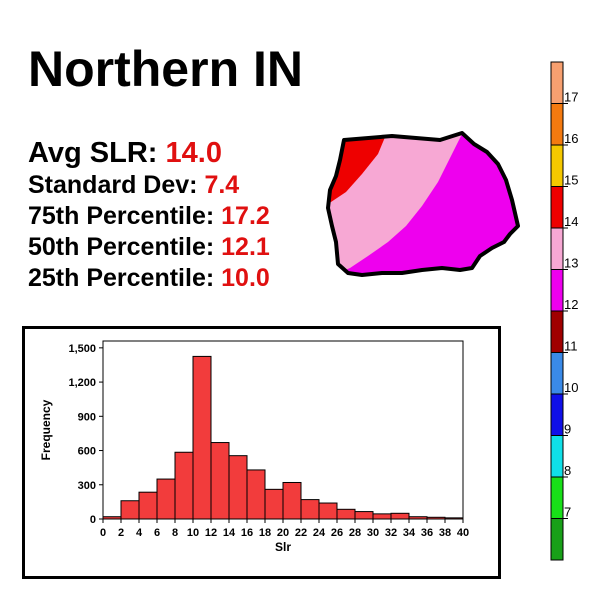 The image size is (600, 600). Describe the element at coordinates (283, 547) in the screenshot. I see `x-axis-label: Slr` at that location.